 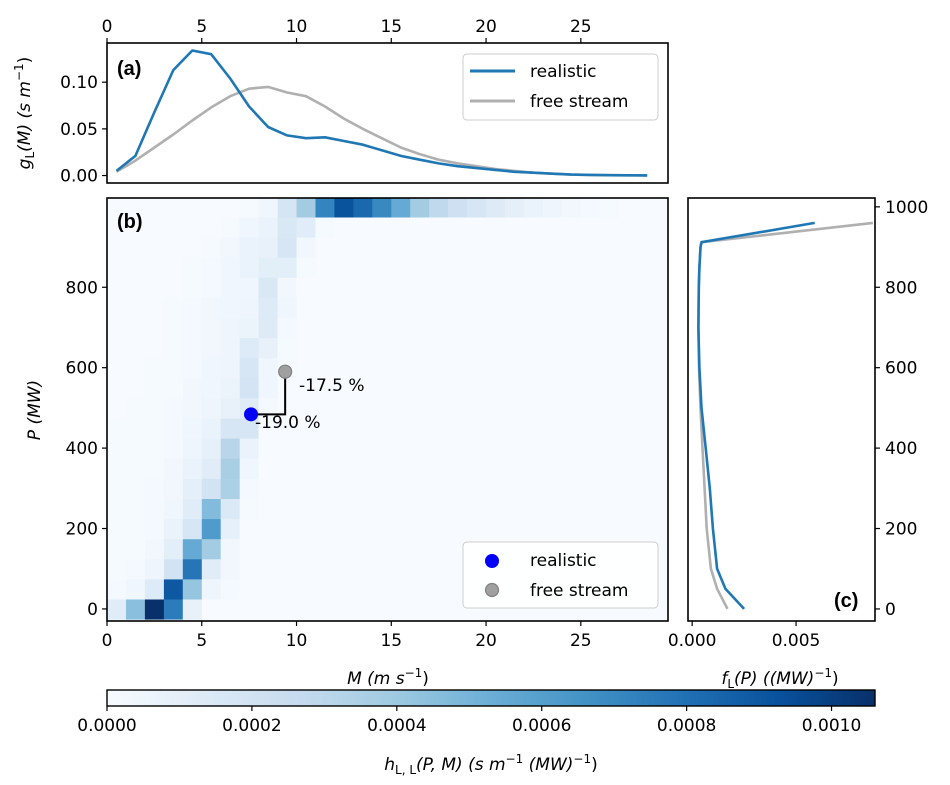 I want to click on annotation-realistic-change: -19.0 %, so click(x=288, y=423).